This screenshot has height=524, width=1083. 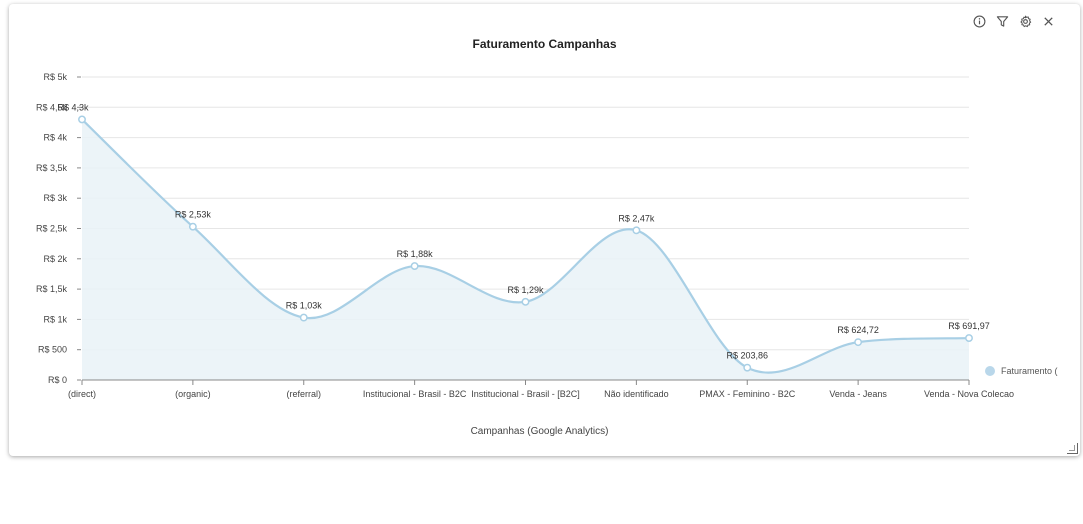 What do you see at coordinates (415, 254) in the screenshot?
I see `data-label: R$ 1,88k` at bounding box center [415, 254].